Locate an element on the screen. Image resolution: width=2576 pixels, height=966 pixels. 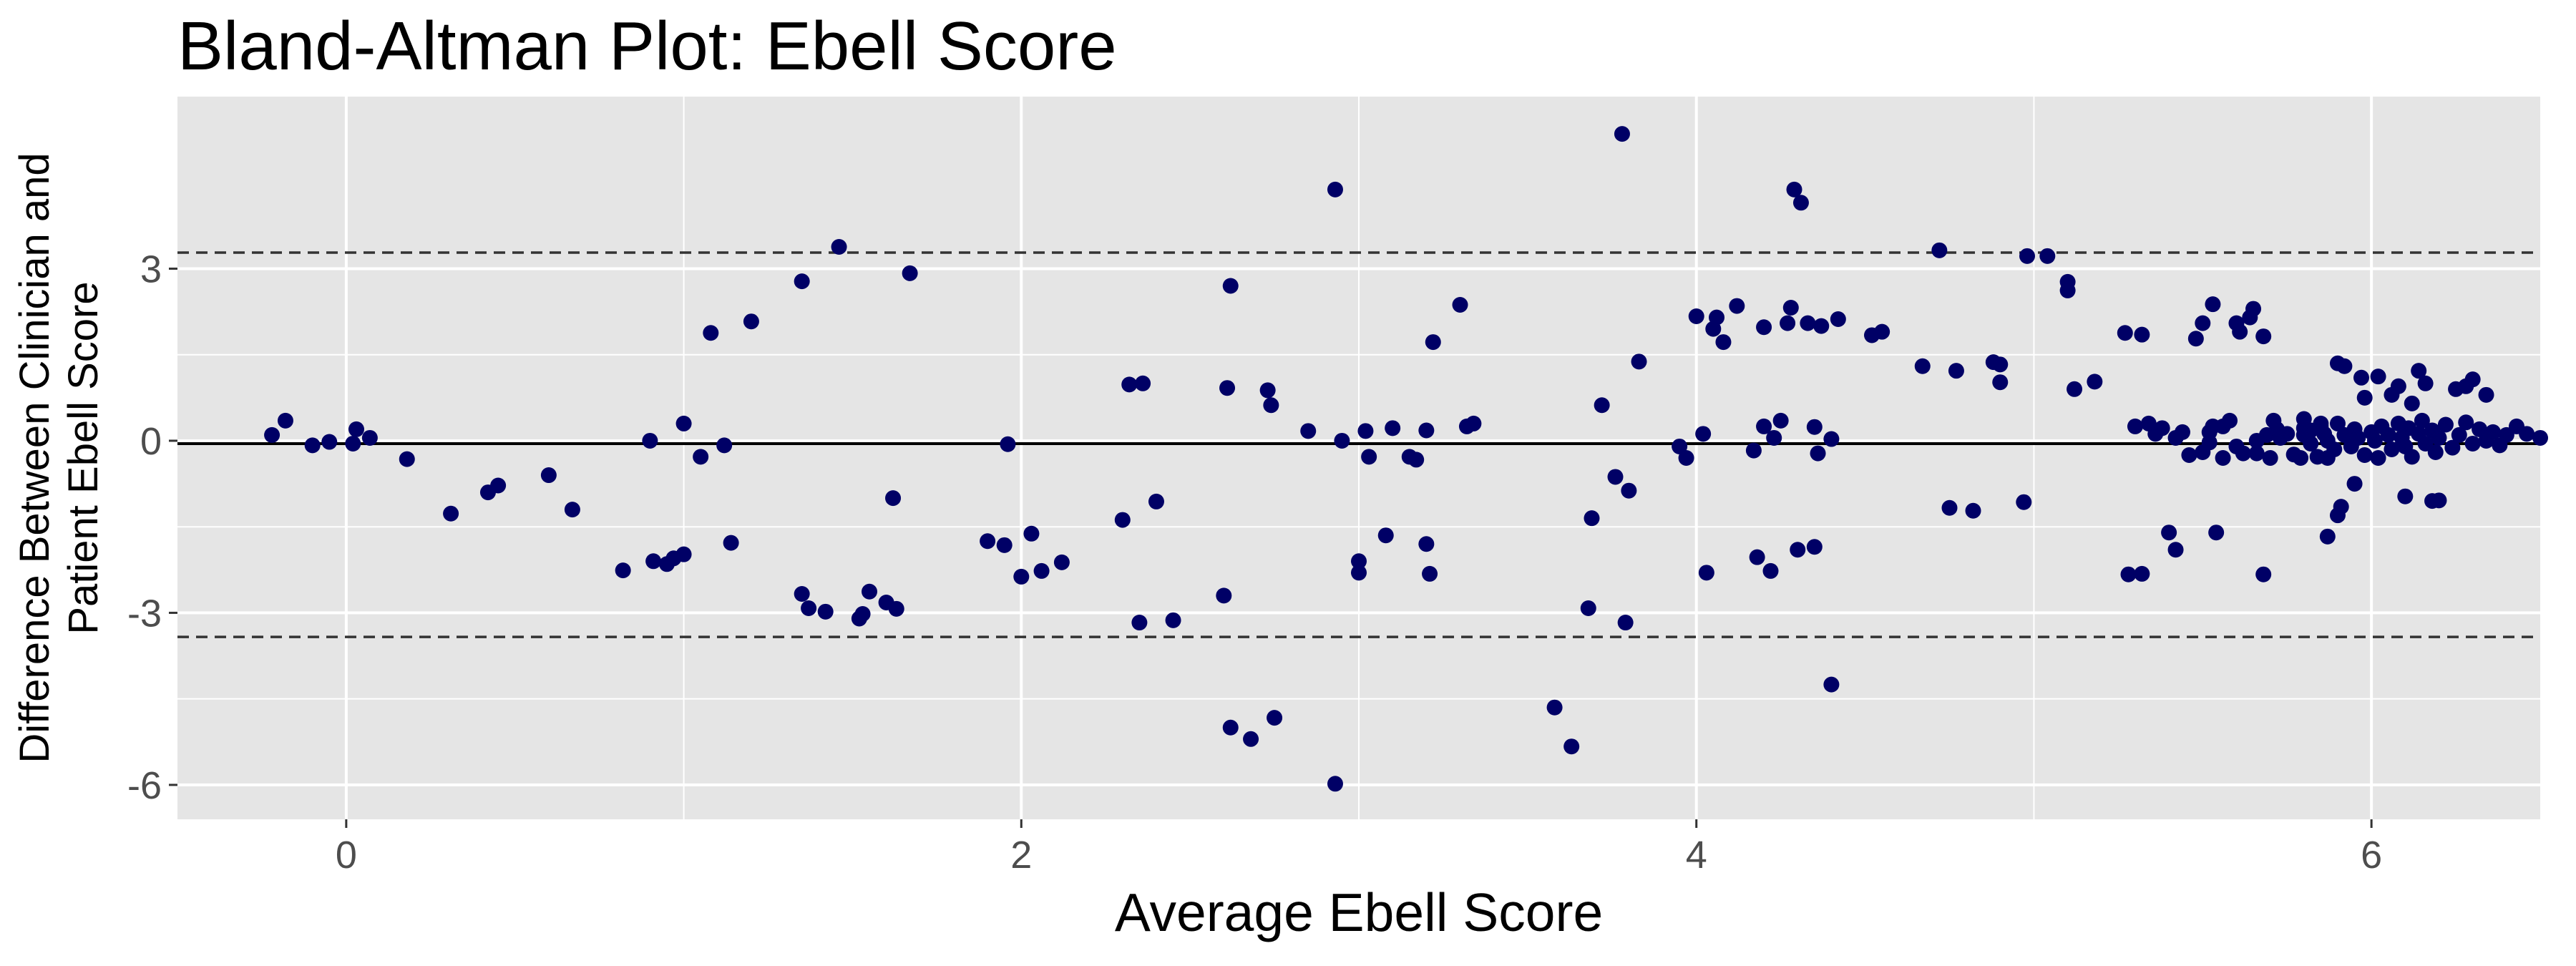
chart-title: Bland-Altman Plot: Ebell Score is located at coordinates (647, 46).